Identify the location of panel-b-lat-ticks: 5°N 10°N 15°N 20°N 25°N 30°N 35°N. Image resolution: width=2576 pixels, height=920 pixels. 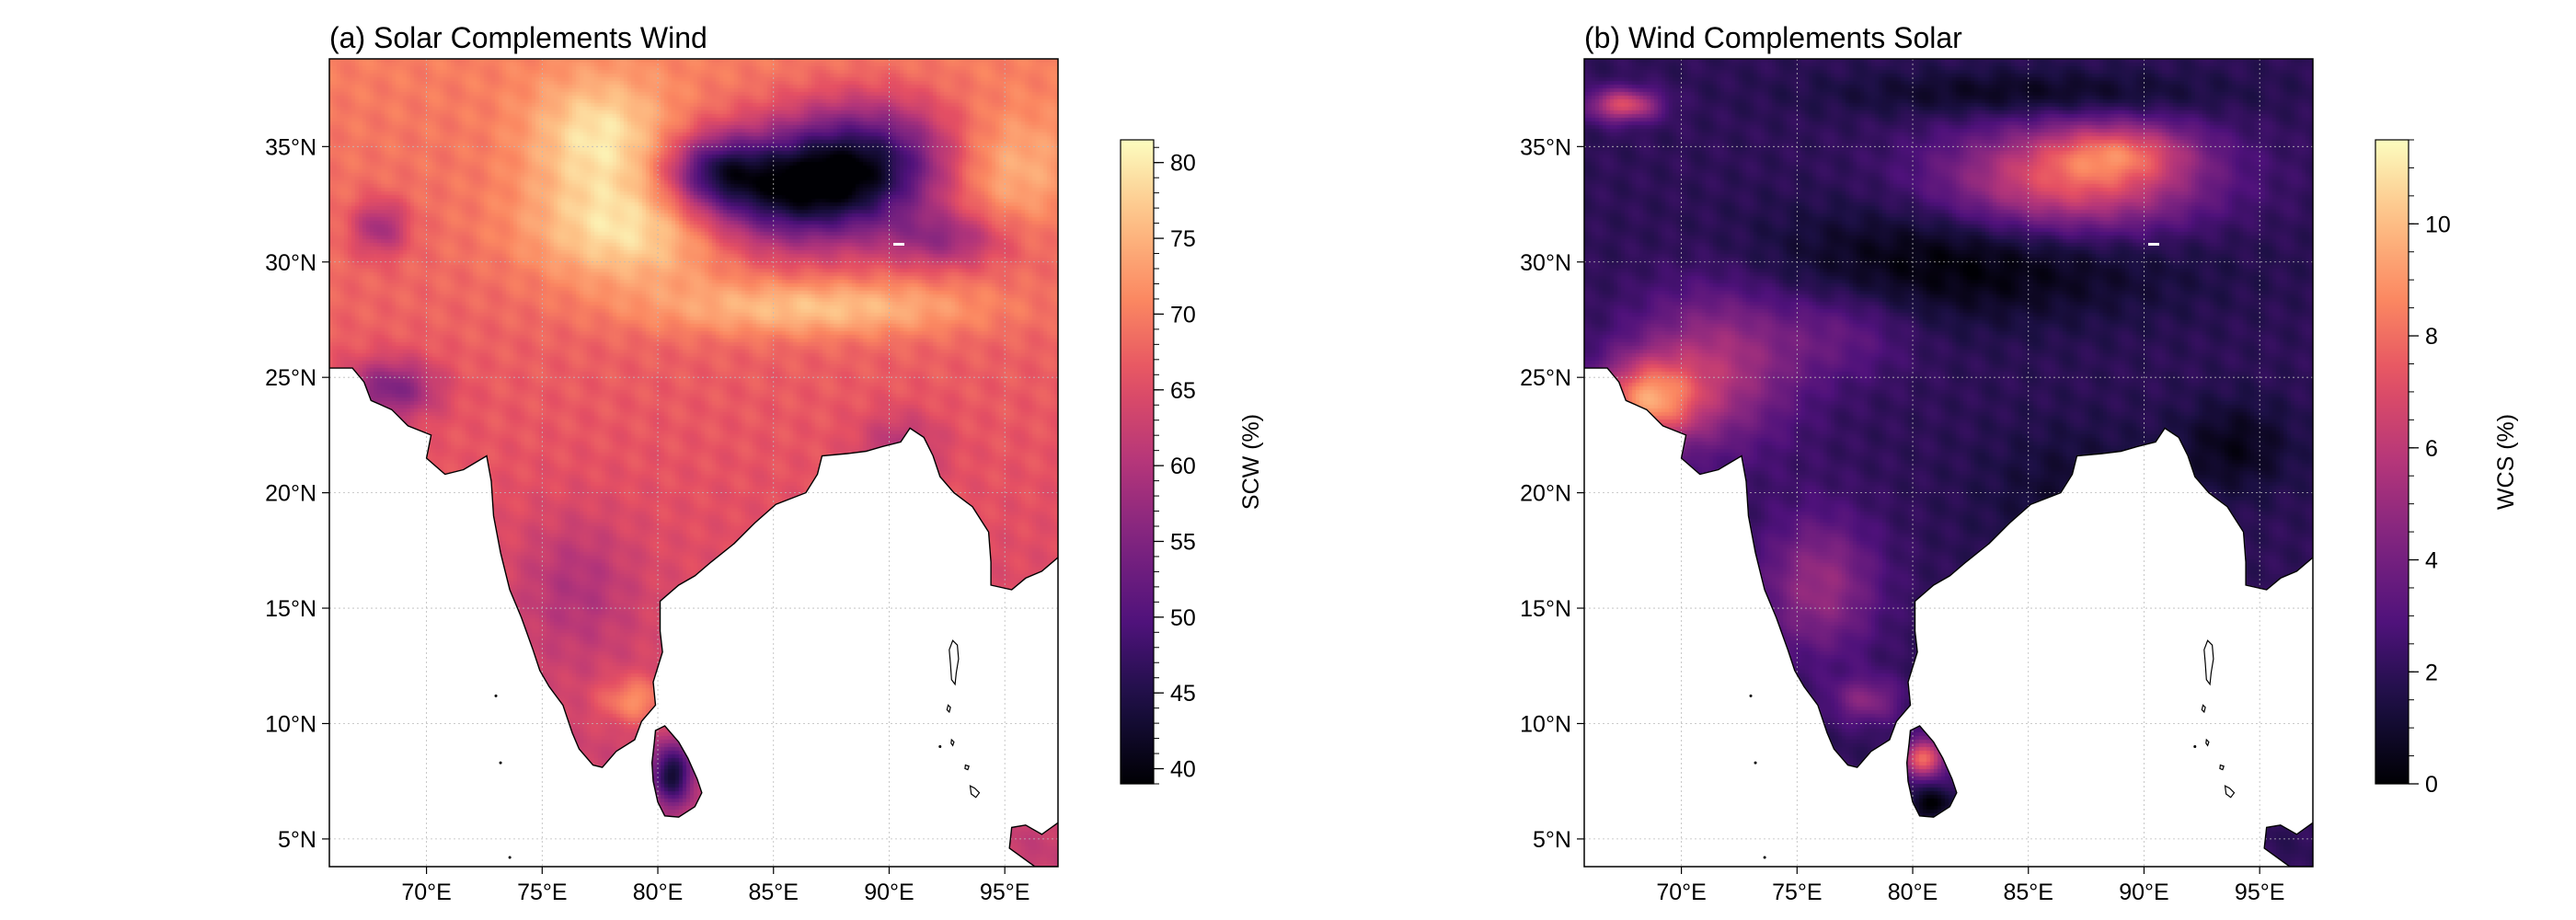
(1552, 493).